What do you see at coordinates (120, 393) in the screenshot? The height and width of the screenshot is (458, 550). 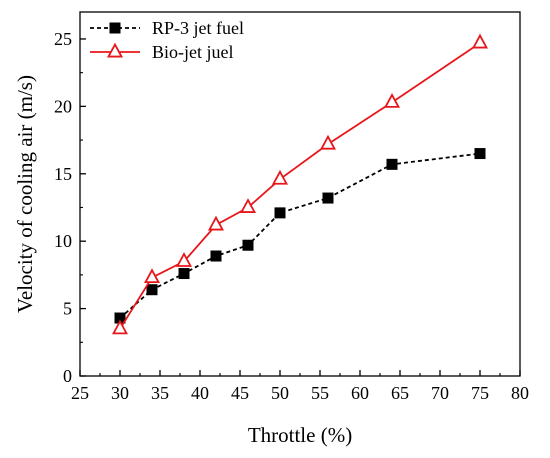 I see `x-tick-label: 30` at bounding box center [120, 393].